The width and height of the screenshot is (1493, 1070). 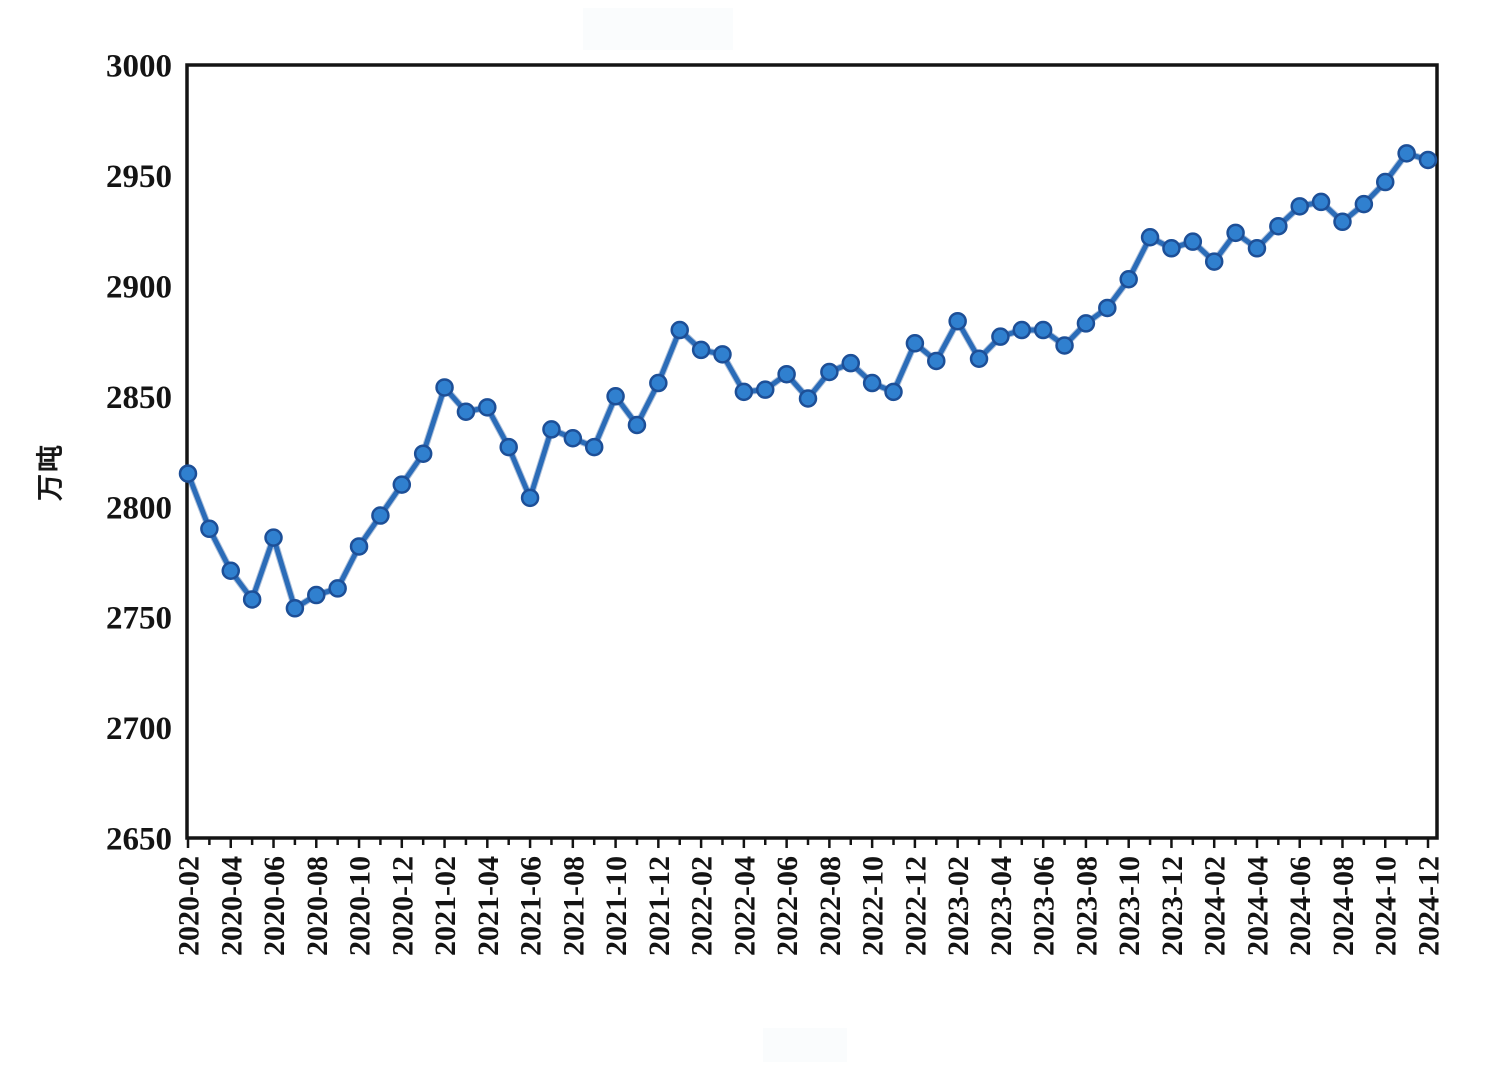 I want to click on y-tick-label: 2800, so click(x=139, y=508).